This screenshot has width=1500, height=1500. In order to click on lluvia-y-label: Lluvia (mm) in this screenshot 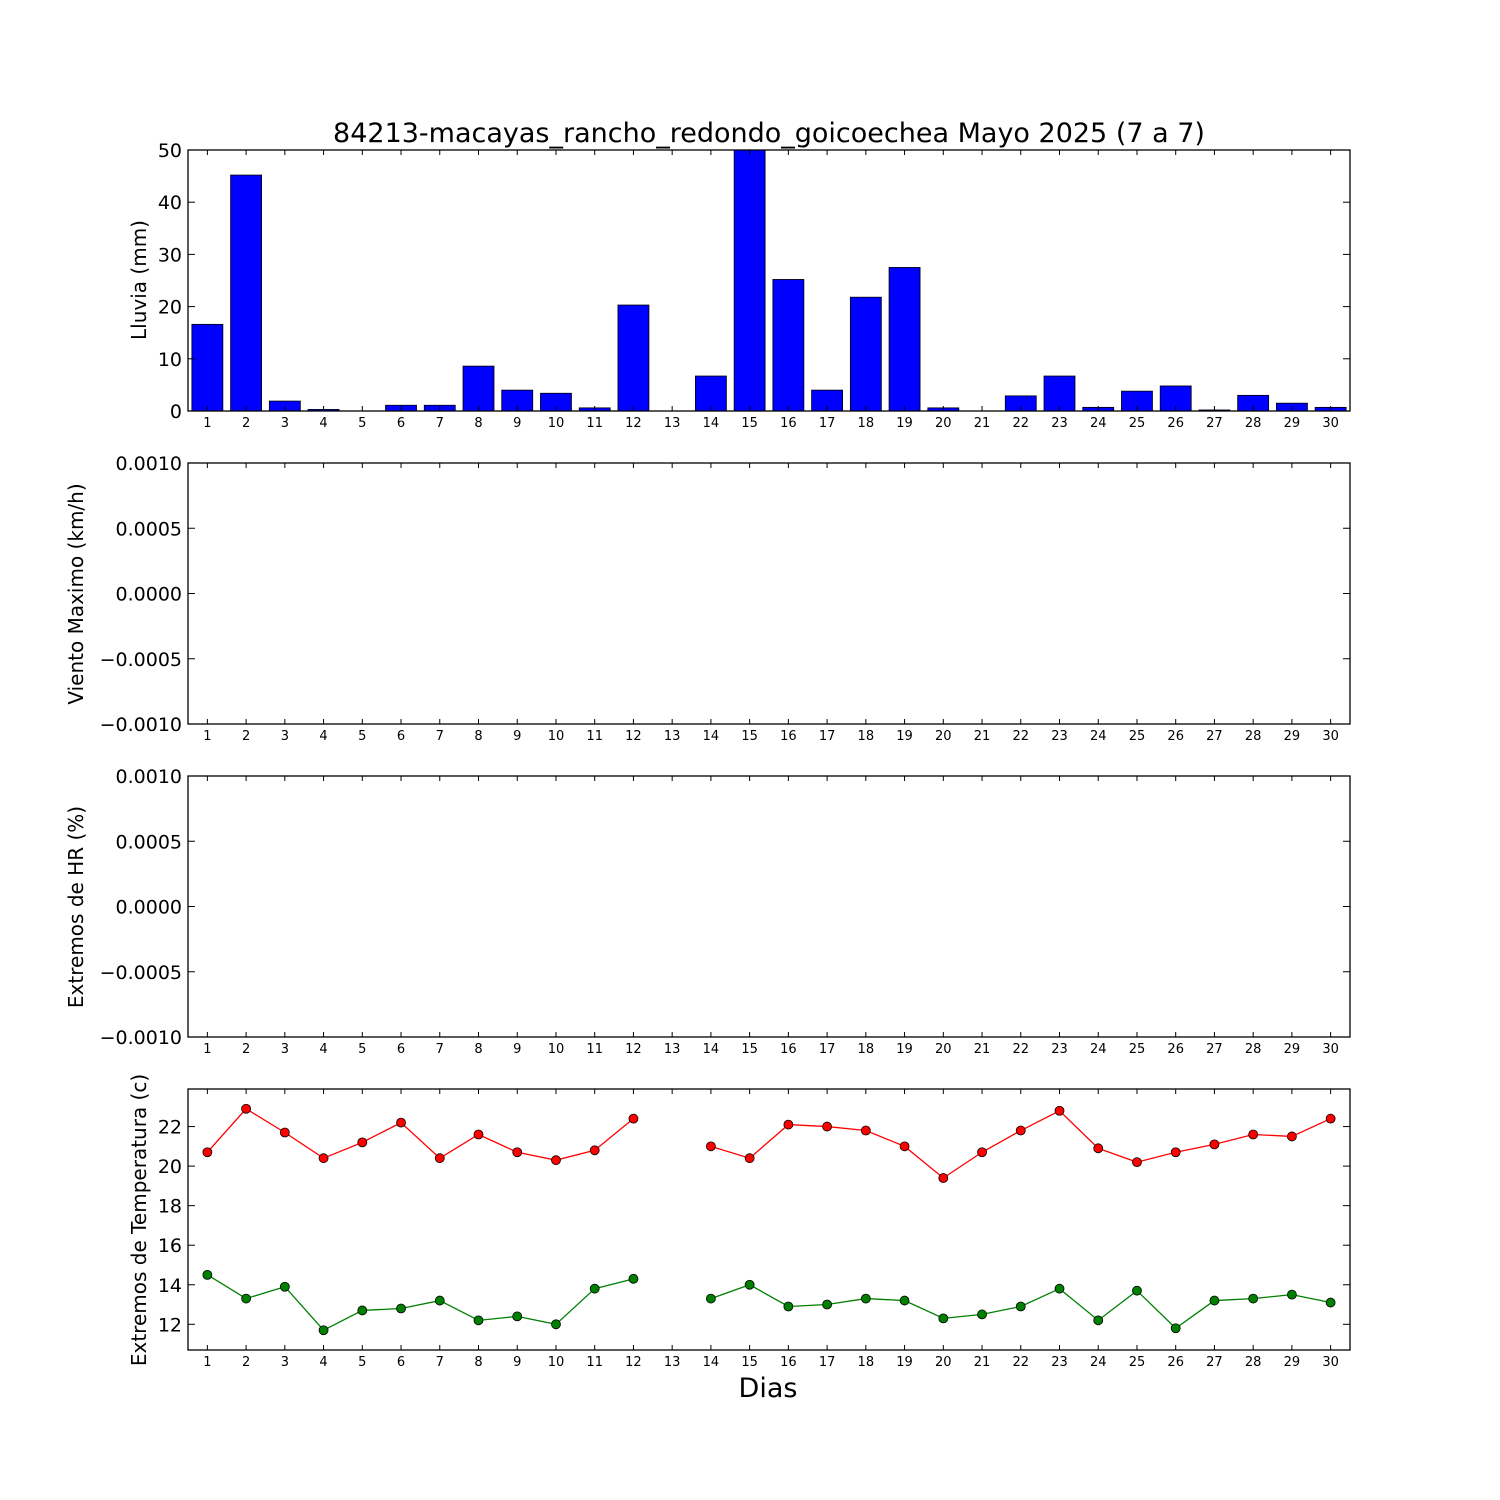, I will do `click(139, 280)`.